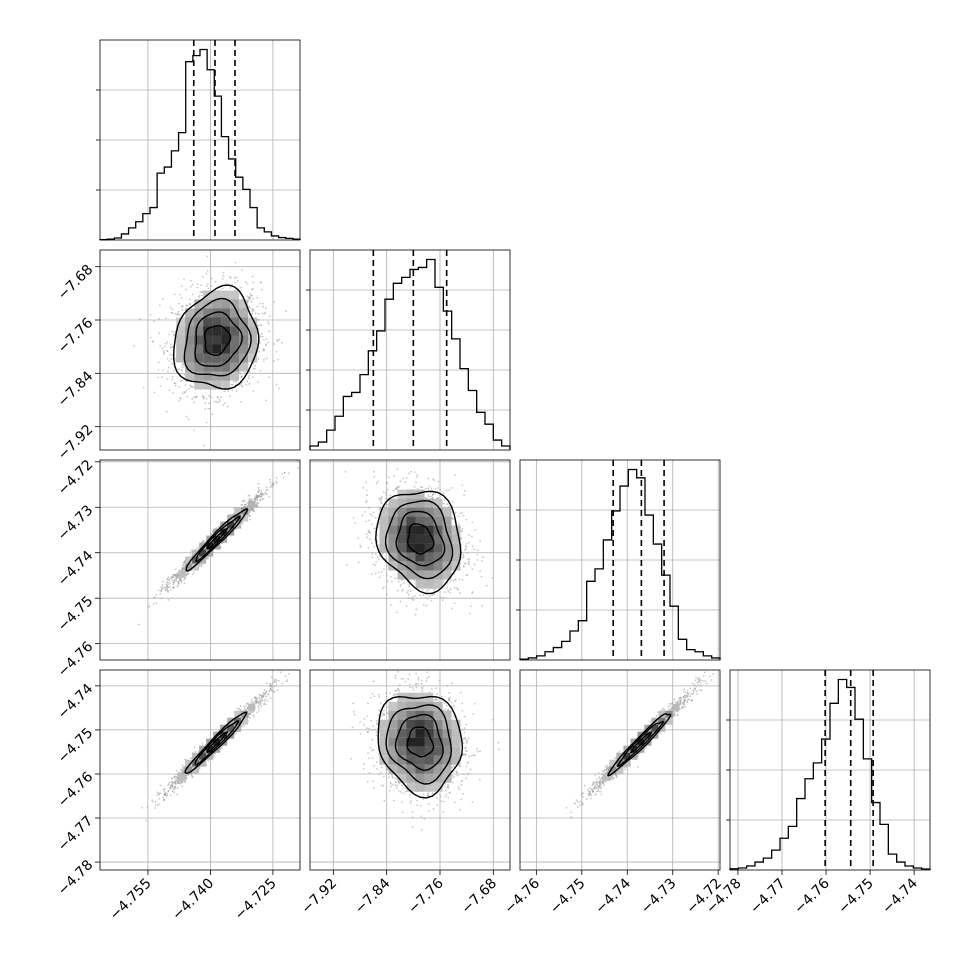 This screenshot has width=970, height=970. I want to click on panel-frame, so click(410, 350).